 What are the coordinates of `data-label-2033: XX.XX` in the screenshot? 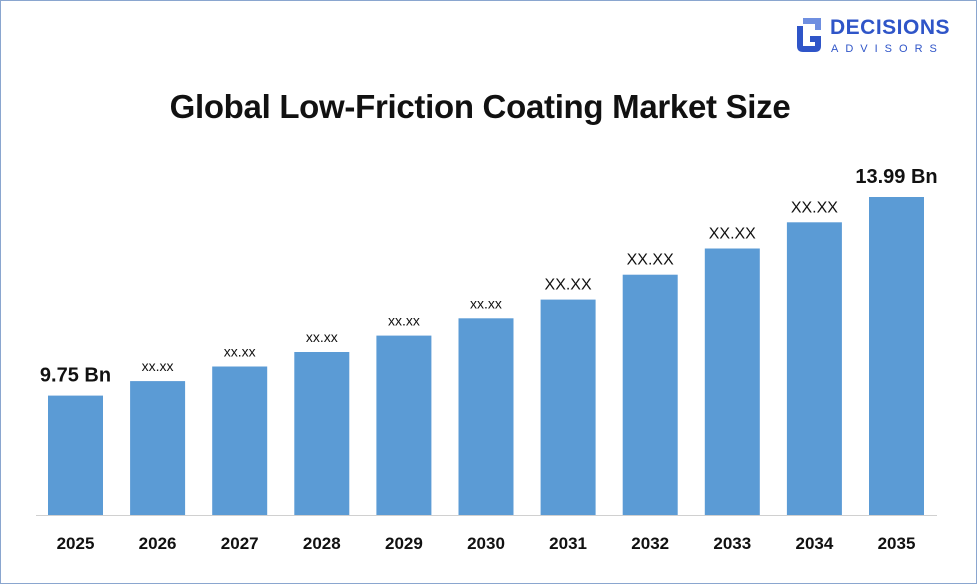 It's located at (732, 234).